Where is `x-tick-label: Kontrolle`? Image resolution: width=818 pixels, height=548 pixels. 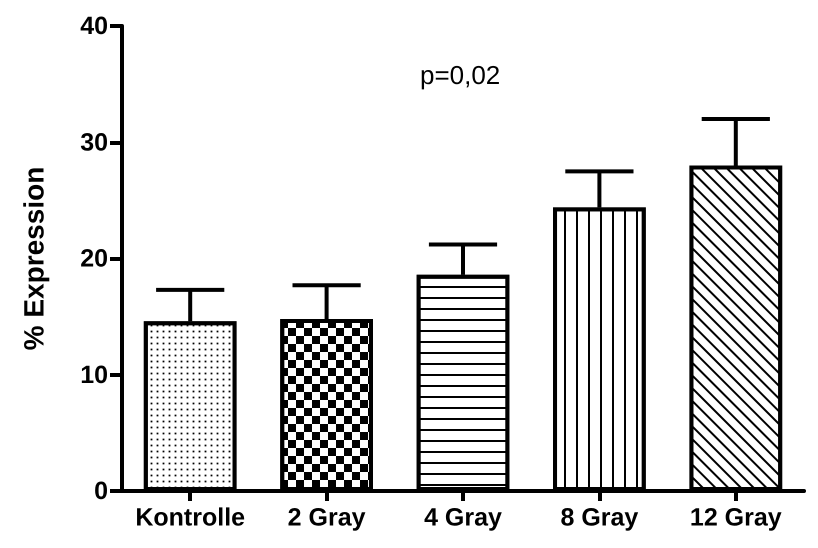
x-tick-label: Kontrolle is located at coordinates (190, 518).